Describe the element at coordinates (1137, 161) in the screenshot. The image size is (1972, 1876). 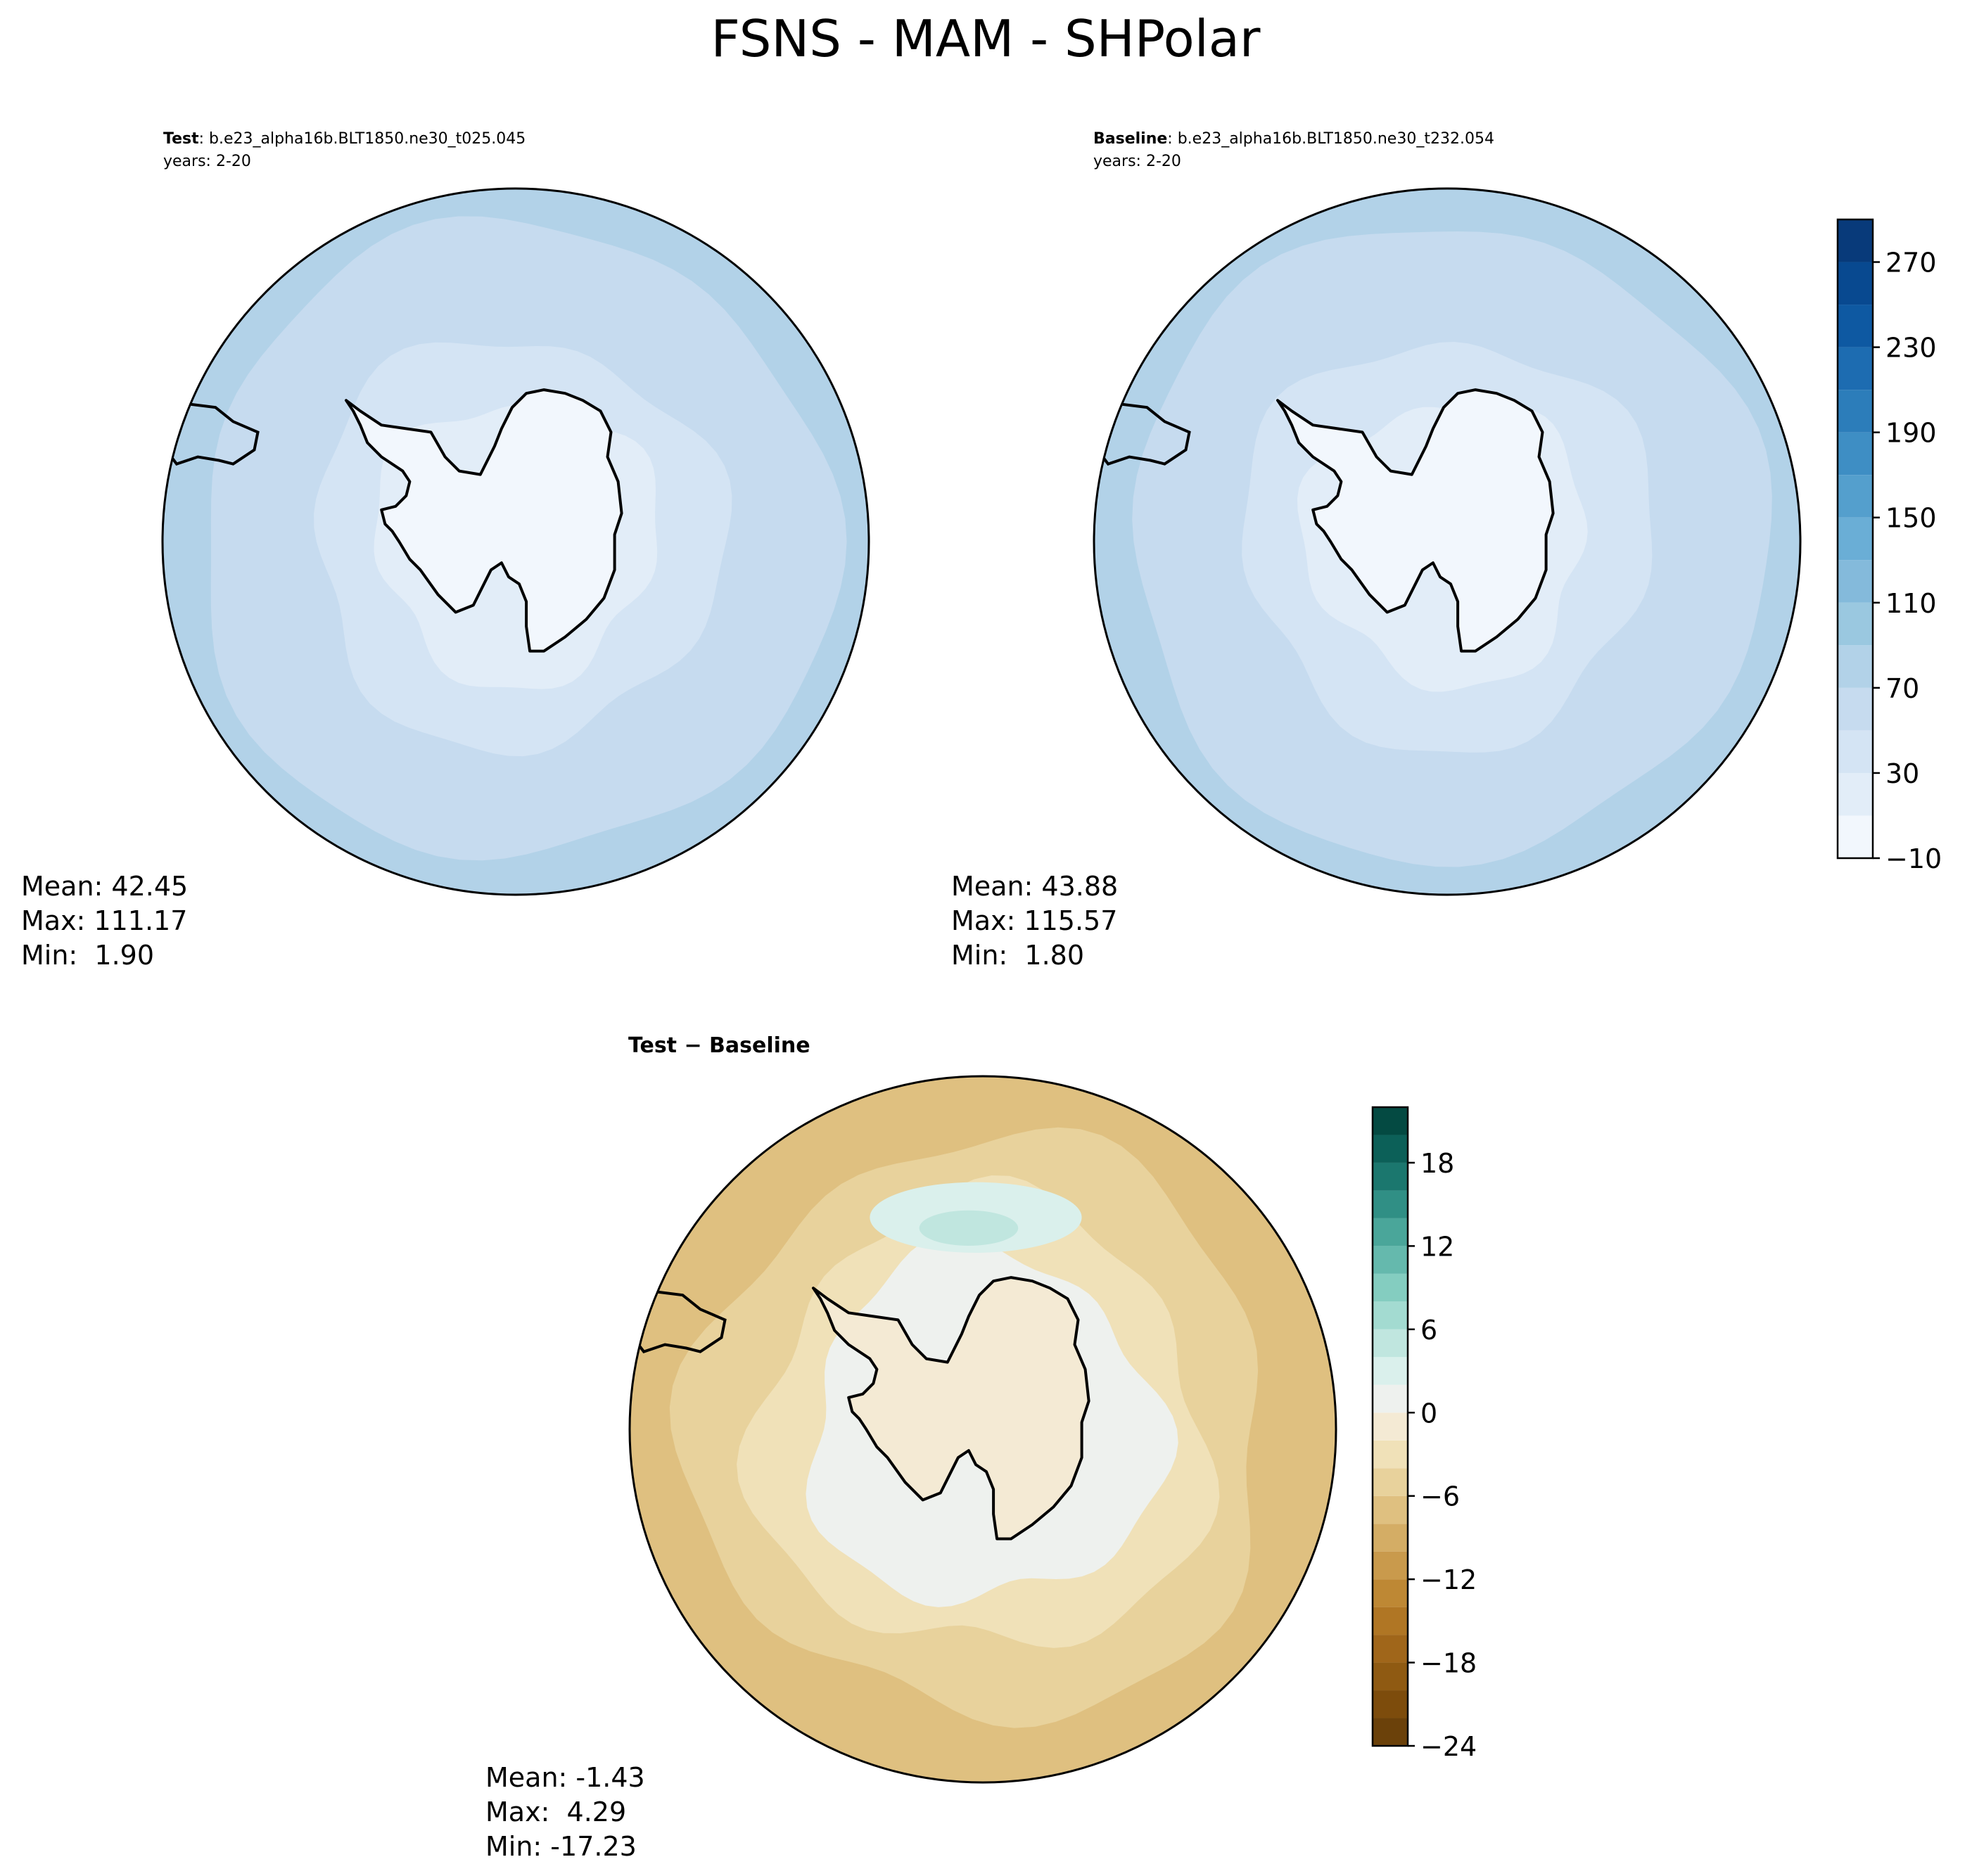
I see `panel-baseline-subtitle: years: 2-20` at that location.